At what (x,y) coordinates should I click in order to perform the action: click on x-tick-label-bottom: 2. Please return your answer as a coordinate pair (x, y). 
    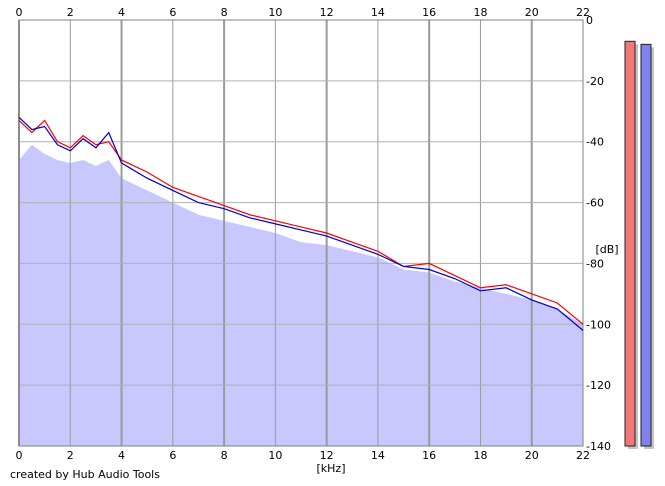
    Looking at the image, I should click on (70, 455).